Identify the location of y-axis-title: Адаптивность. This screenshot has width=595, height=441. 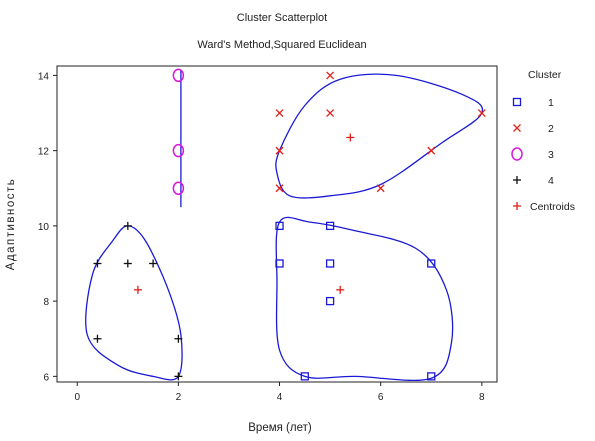
(11, 224).